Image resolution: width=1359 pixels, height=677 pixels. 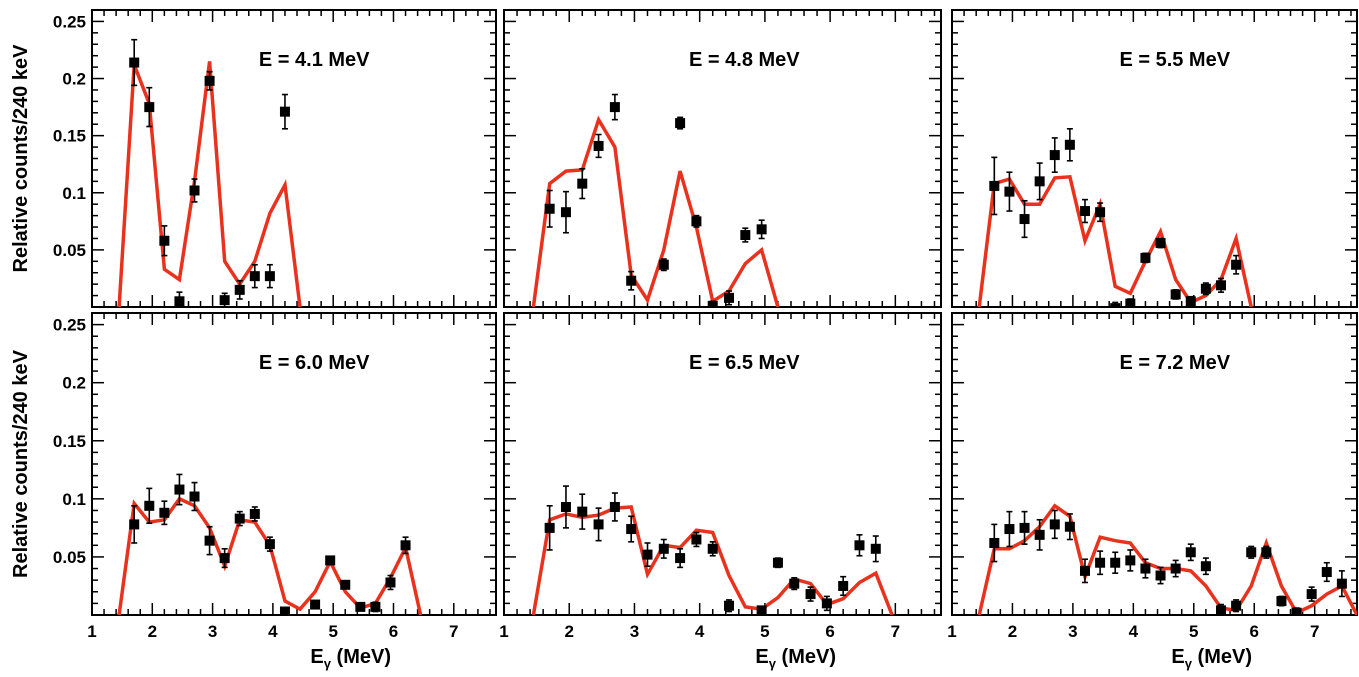 I want to click on y-tick-label: 0.2, so click(x=74, y=79).